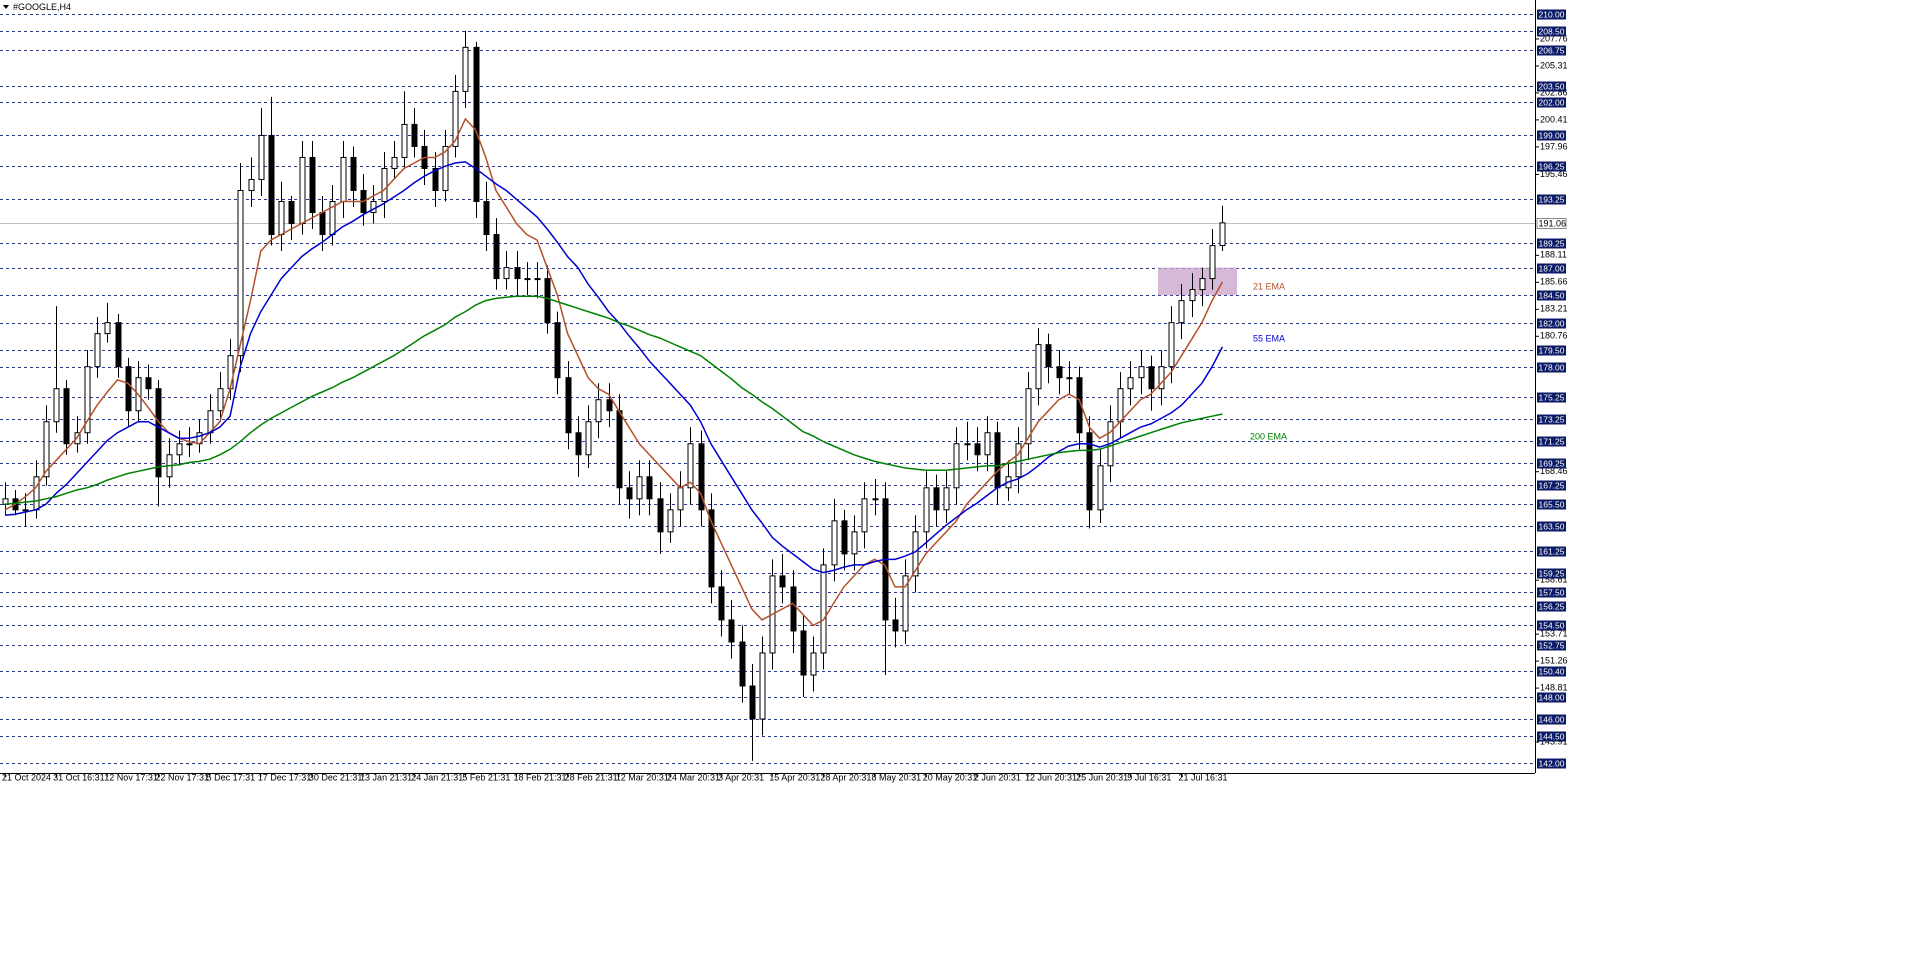  I want to click on level-label: 202.00, so click(1552, 102).